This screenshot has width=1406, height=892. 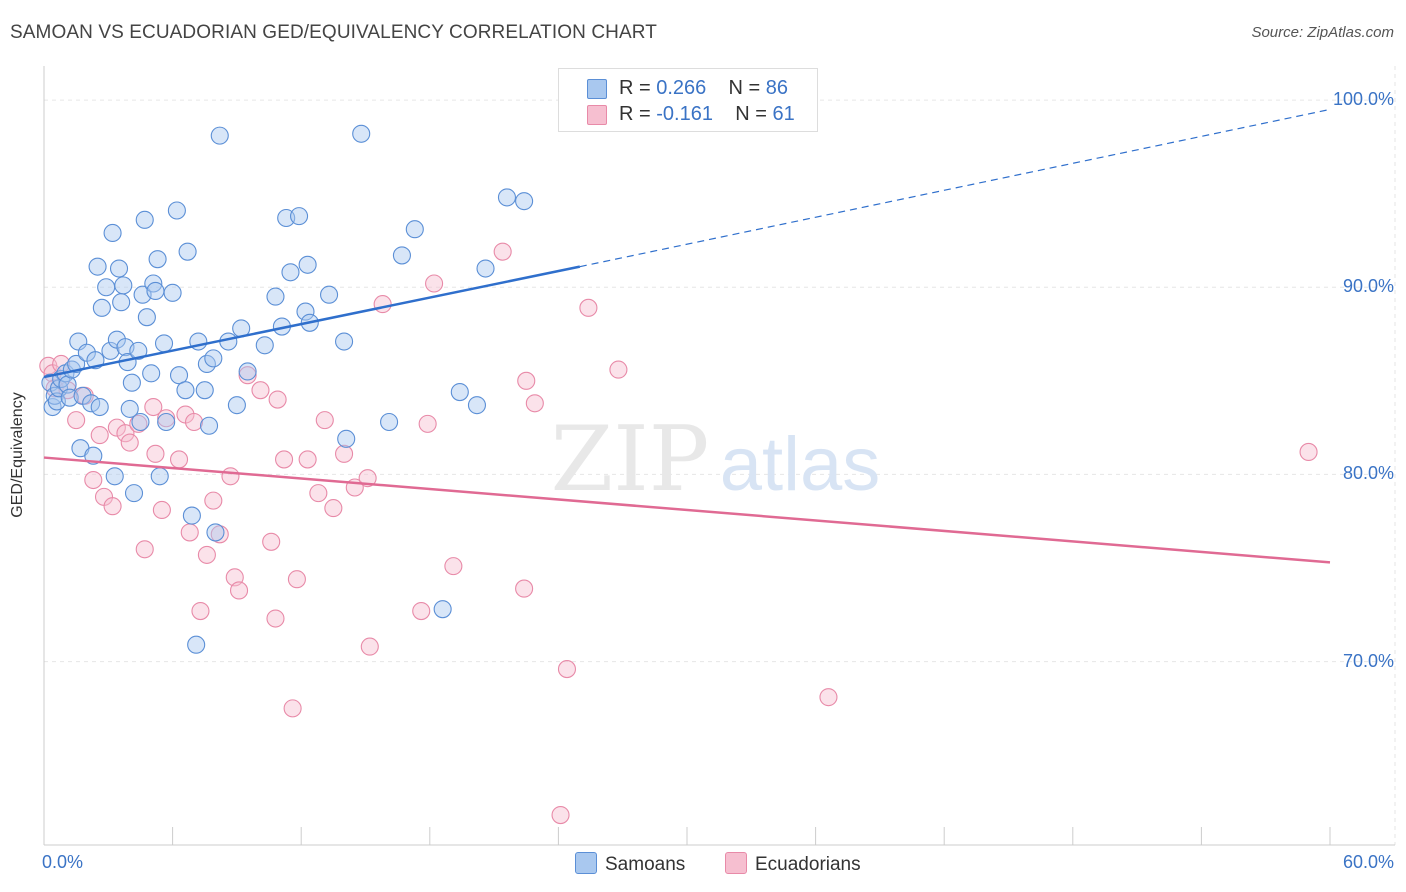 What do you see at coordinates (645, 864) in the screenshot?
I see `samoans-legend-label: Samoans` at bounding box center [645, 864].